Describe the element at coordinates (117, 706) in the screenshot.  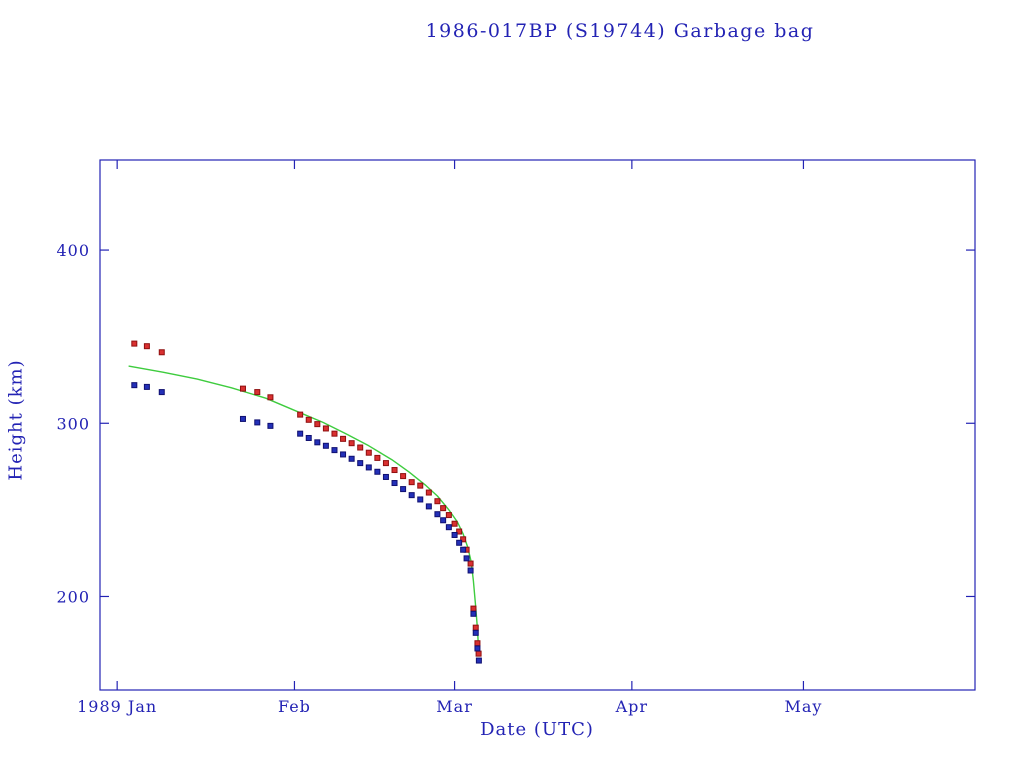
I see `x-tick-label: 1989 Jan` at that location.